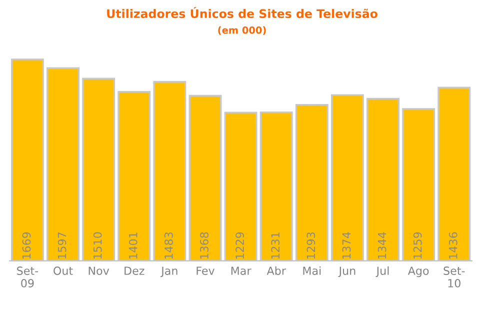 This screenshot has height=326, width=484. I want to click on x-tick-label: Out, so click(63, 270).